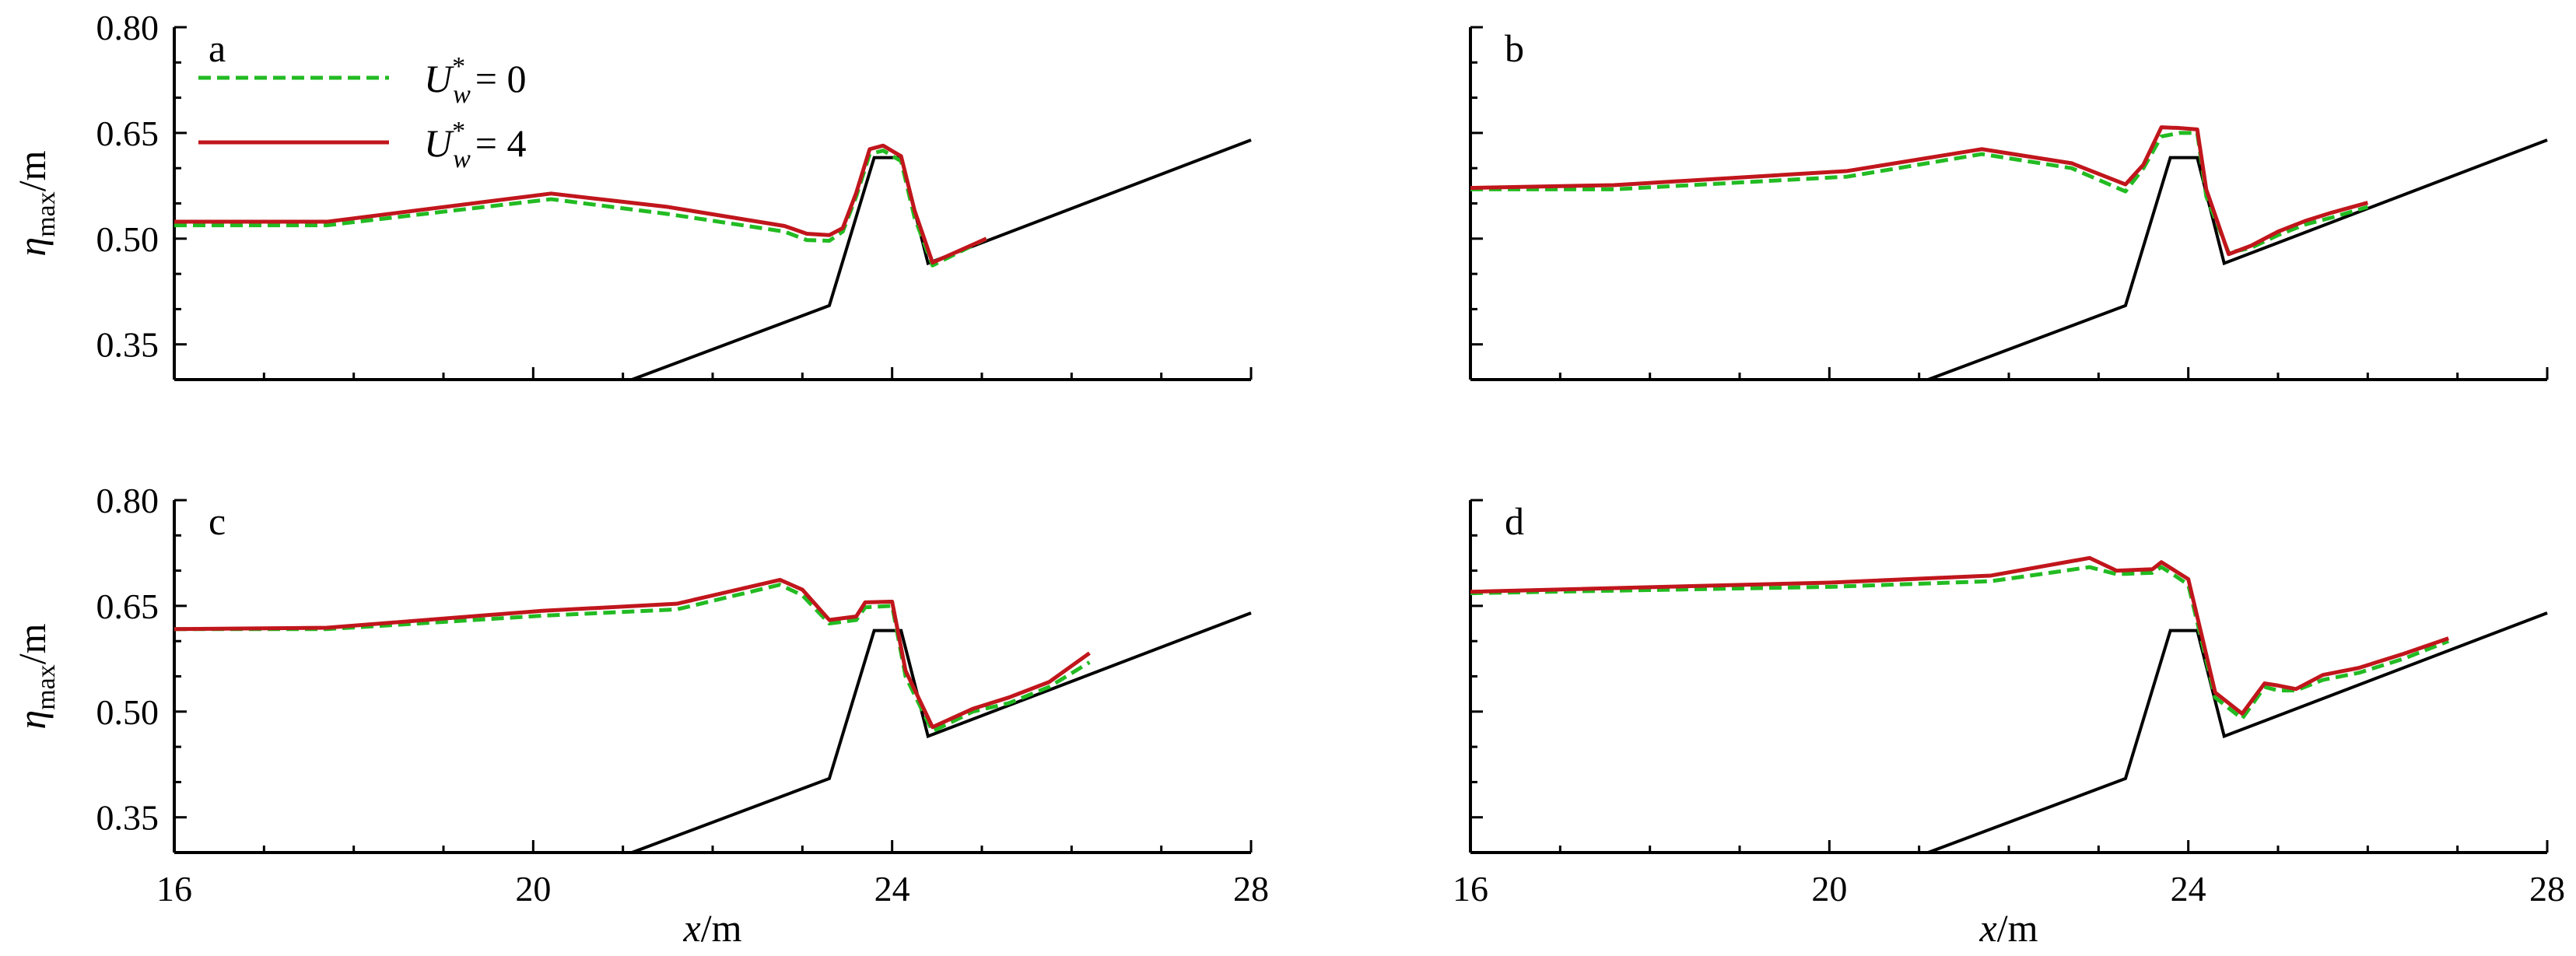 The width and height of the screenshot is (2576, 956). I want to click on panel-letter: a, so click(218, 48).